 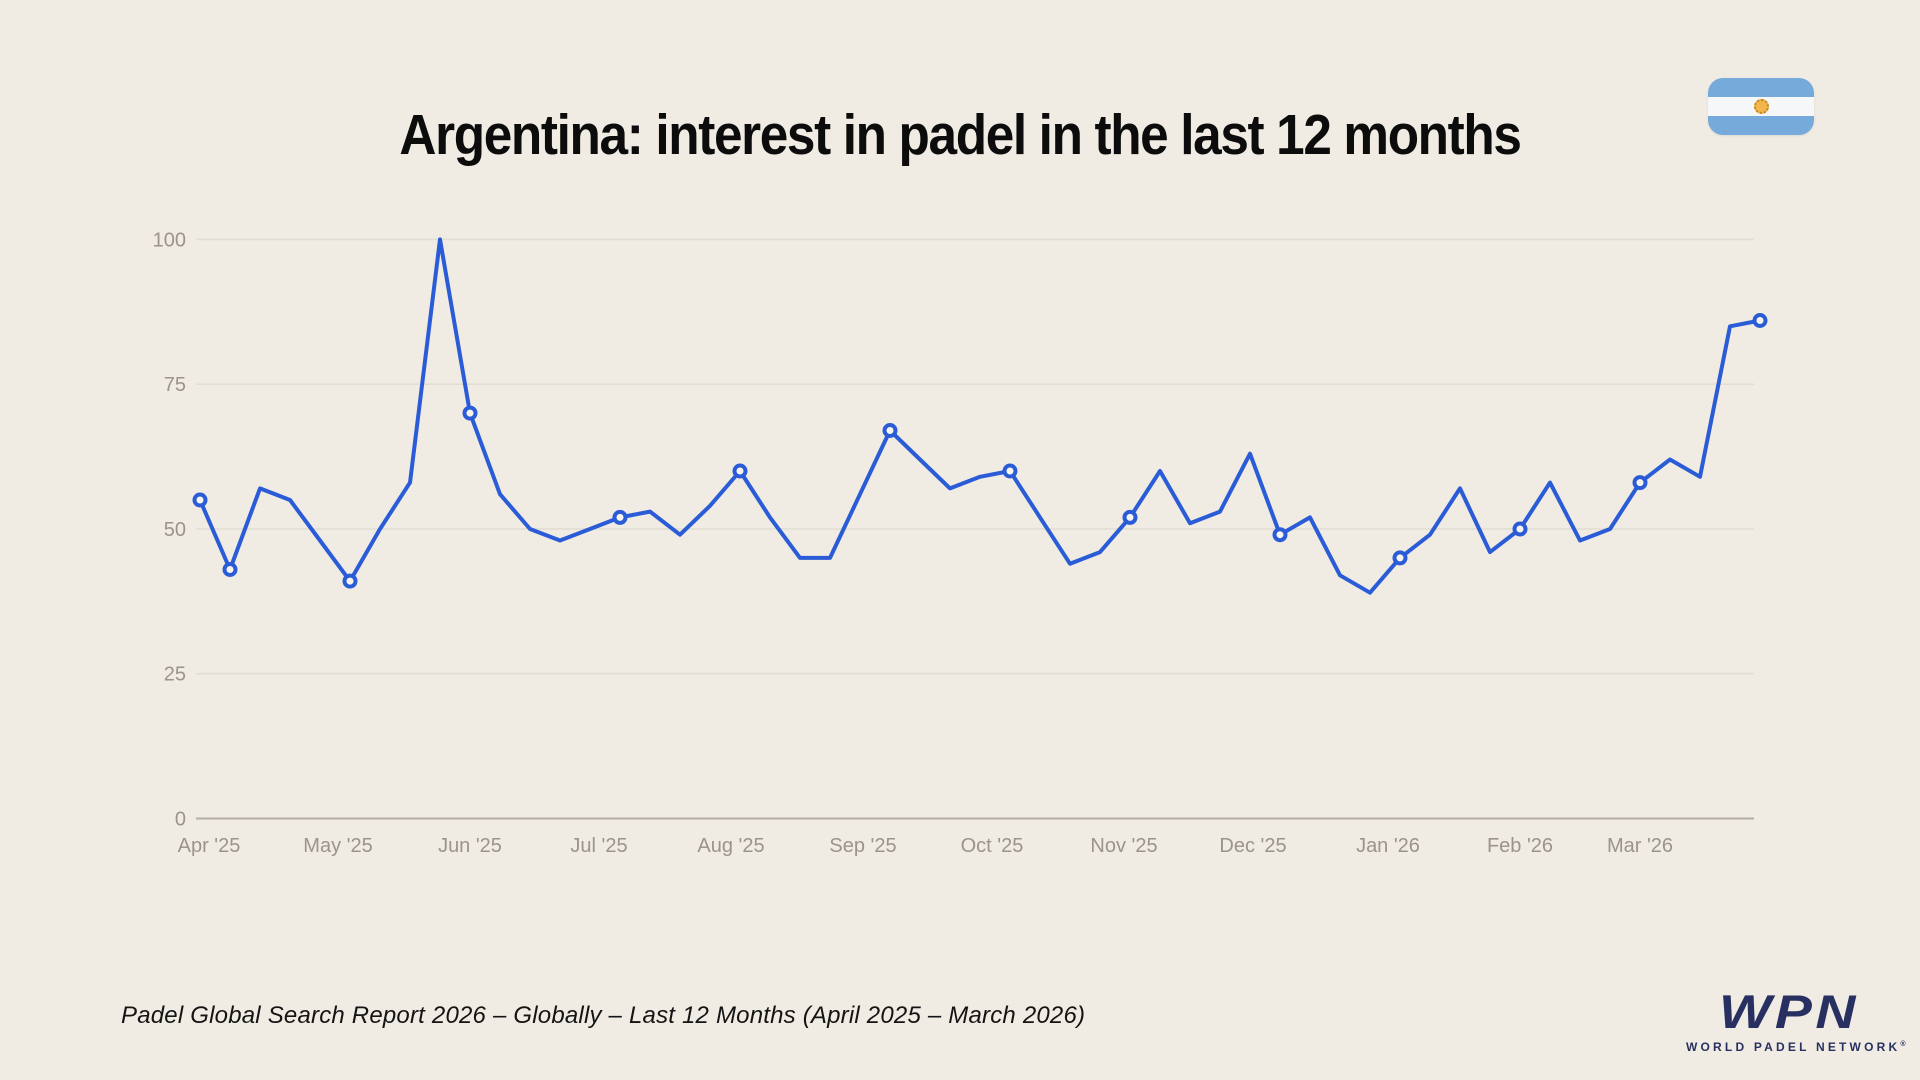 I want to click on x-axis-label: Jan '26, so click(x=1388, y=846).